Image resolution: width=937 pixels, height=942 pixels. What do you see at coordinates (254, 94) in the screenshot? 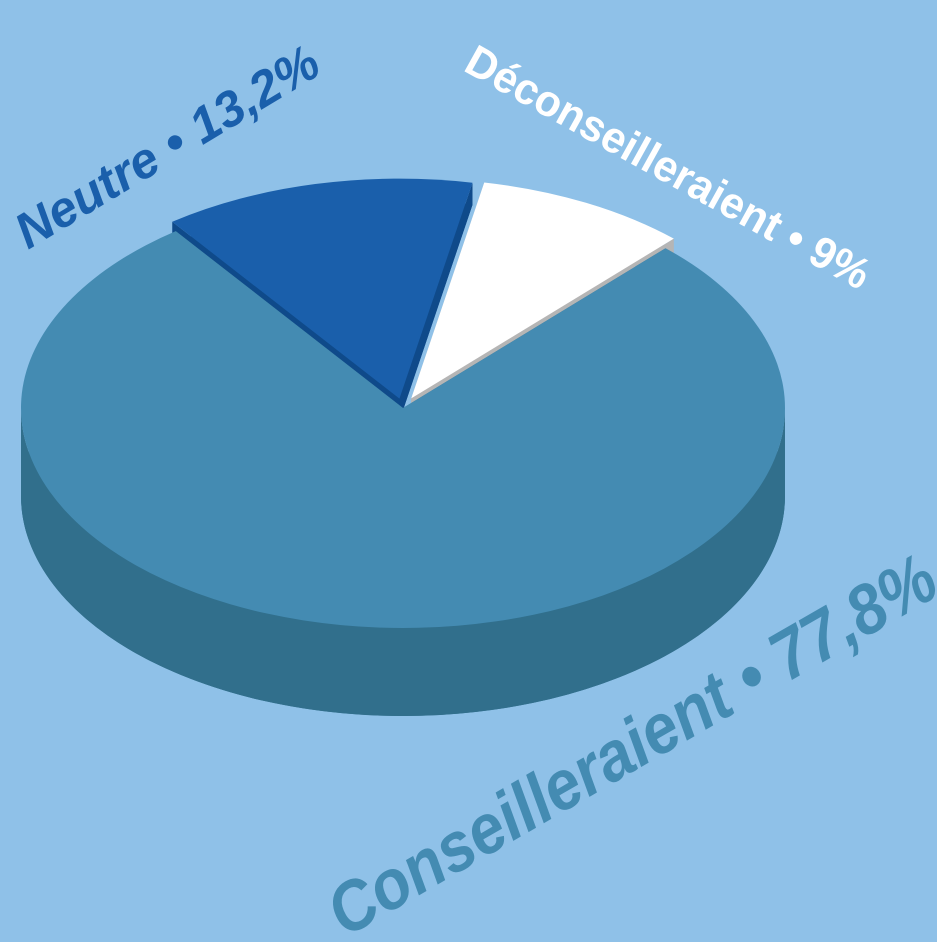
I see `label-value: 13,2%` at bounding box center [254, 94].